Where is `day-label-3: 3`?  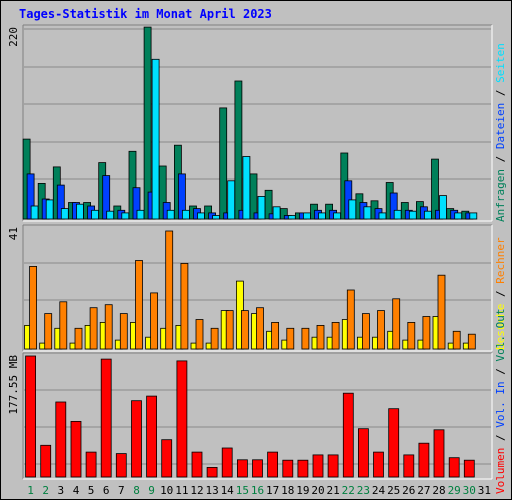 day-label-3: 3 is located at coordinates (60, 490).